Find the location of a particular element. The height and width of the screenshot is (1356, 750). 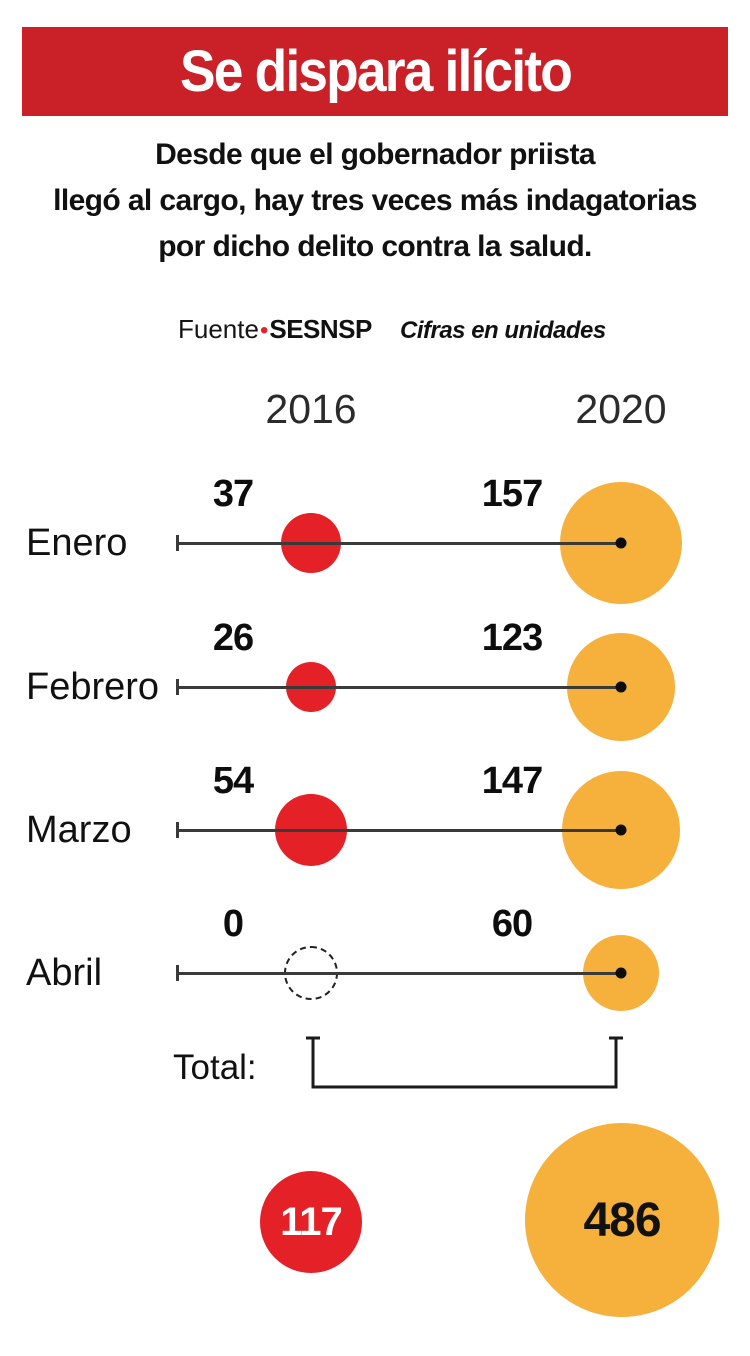

chart-row: Abril 0 60 is located at coordinates (375, 973).